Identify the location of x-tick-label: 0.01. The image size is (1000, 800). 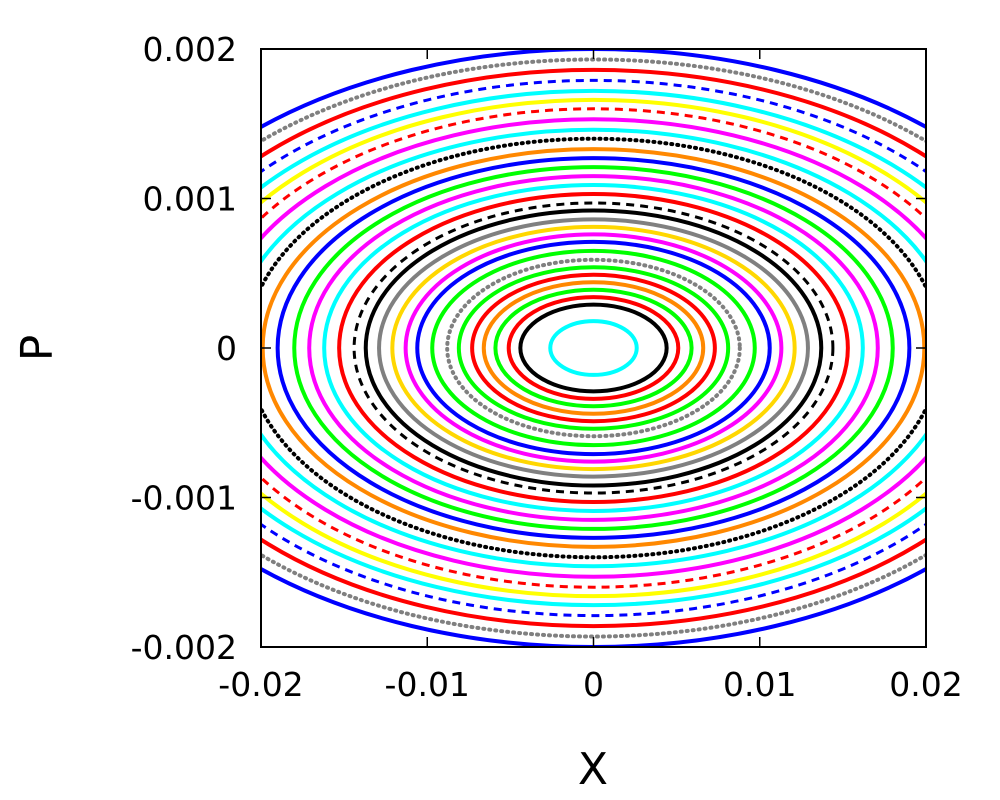
(759, 684).